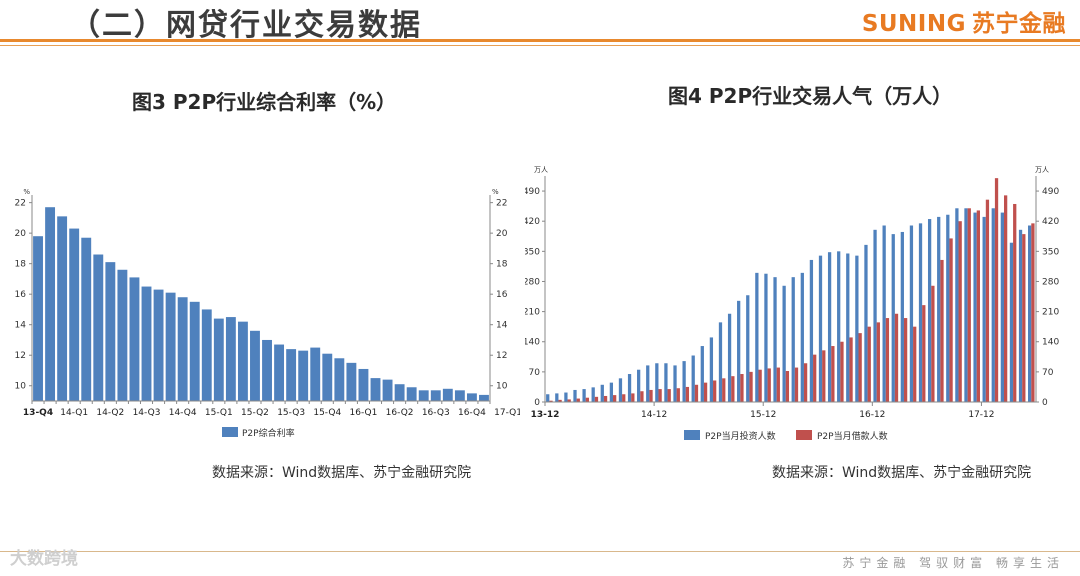 The width and height of the screenshot is (1080, 576). I want to click on chart3-title: 图3 P2P行业综合利率（%）, so click(264, 102).